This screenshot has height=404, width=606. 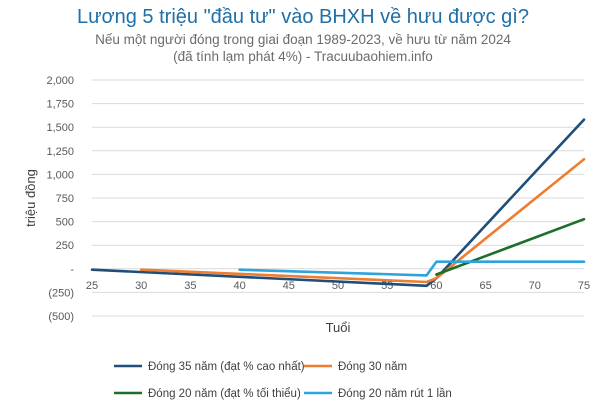 I want to click on x-tick-label: 35, so click(x=190, y=286).